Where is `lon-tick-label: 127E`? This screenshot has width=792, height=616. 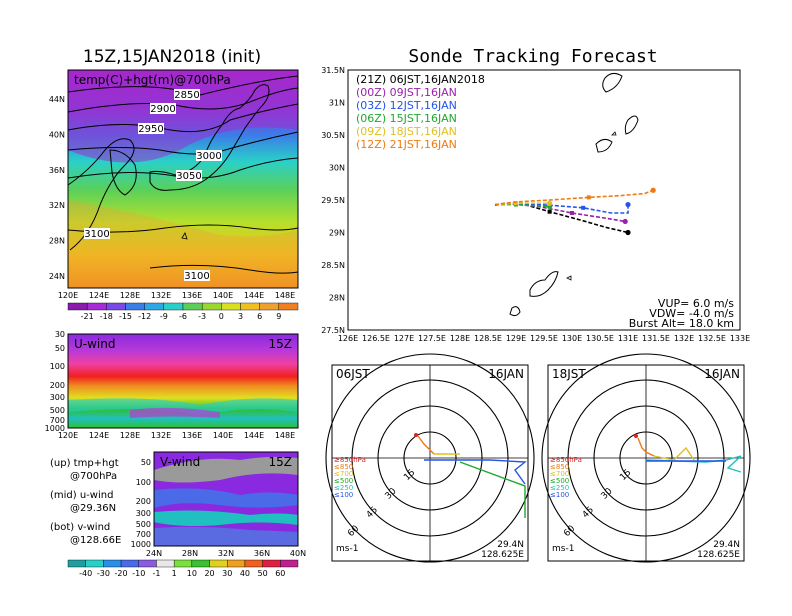
lon-tick-label: 127E is located at coordinates (404, 338).